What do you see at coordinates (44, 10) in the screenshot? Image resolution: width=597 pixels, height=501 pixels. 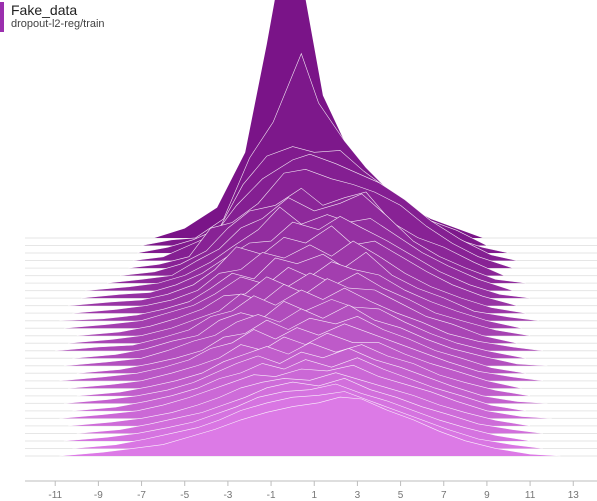 I see `card-title: Fake_data` at bounding box center [44, 10].